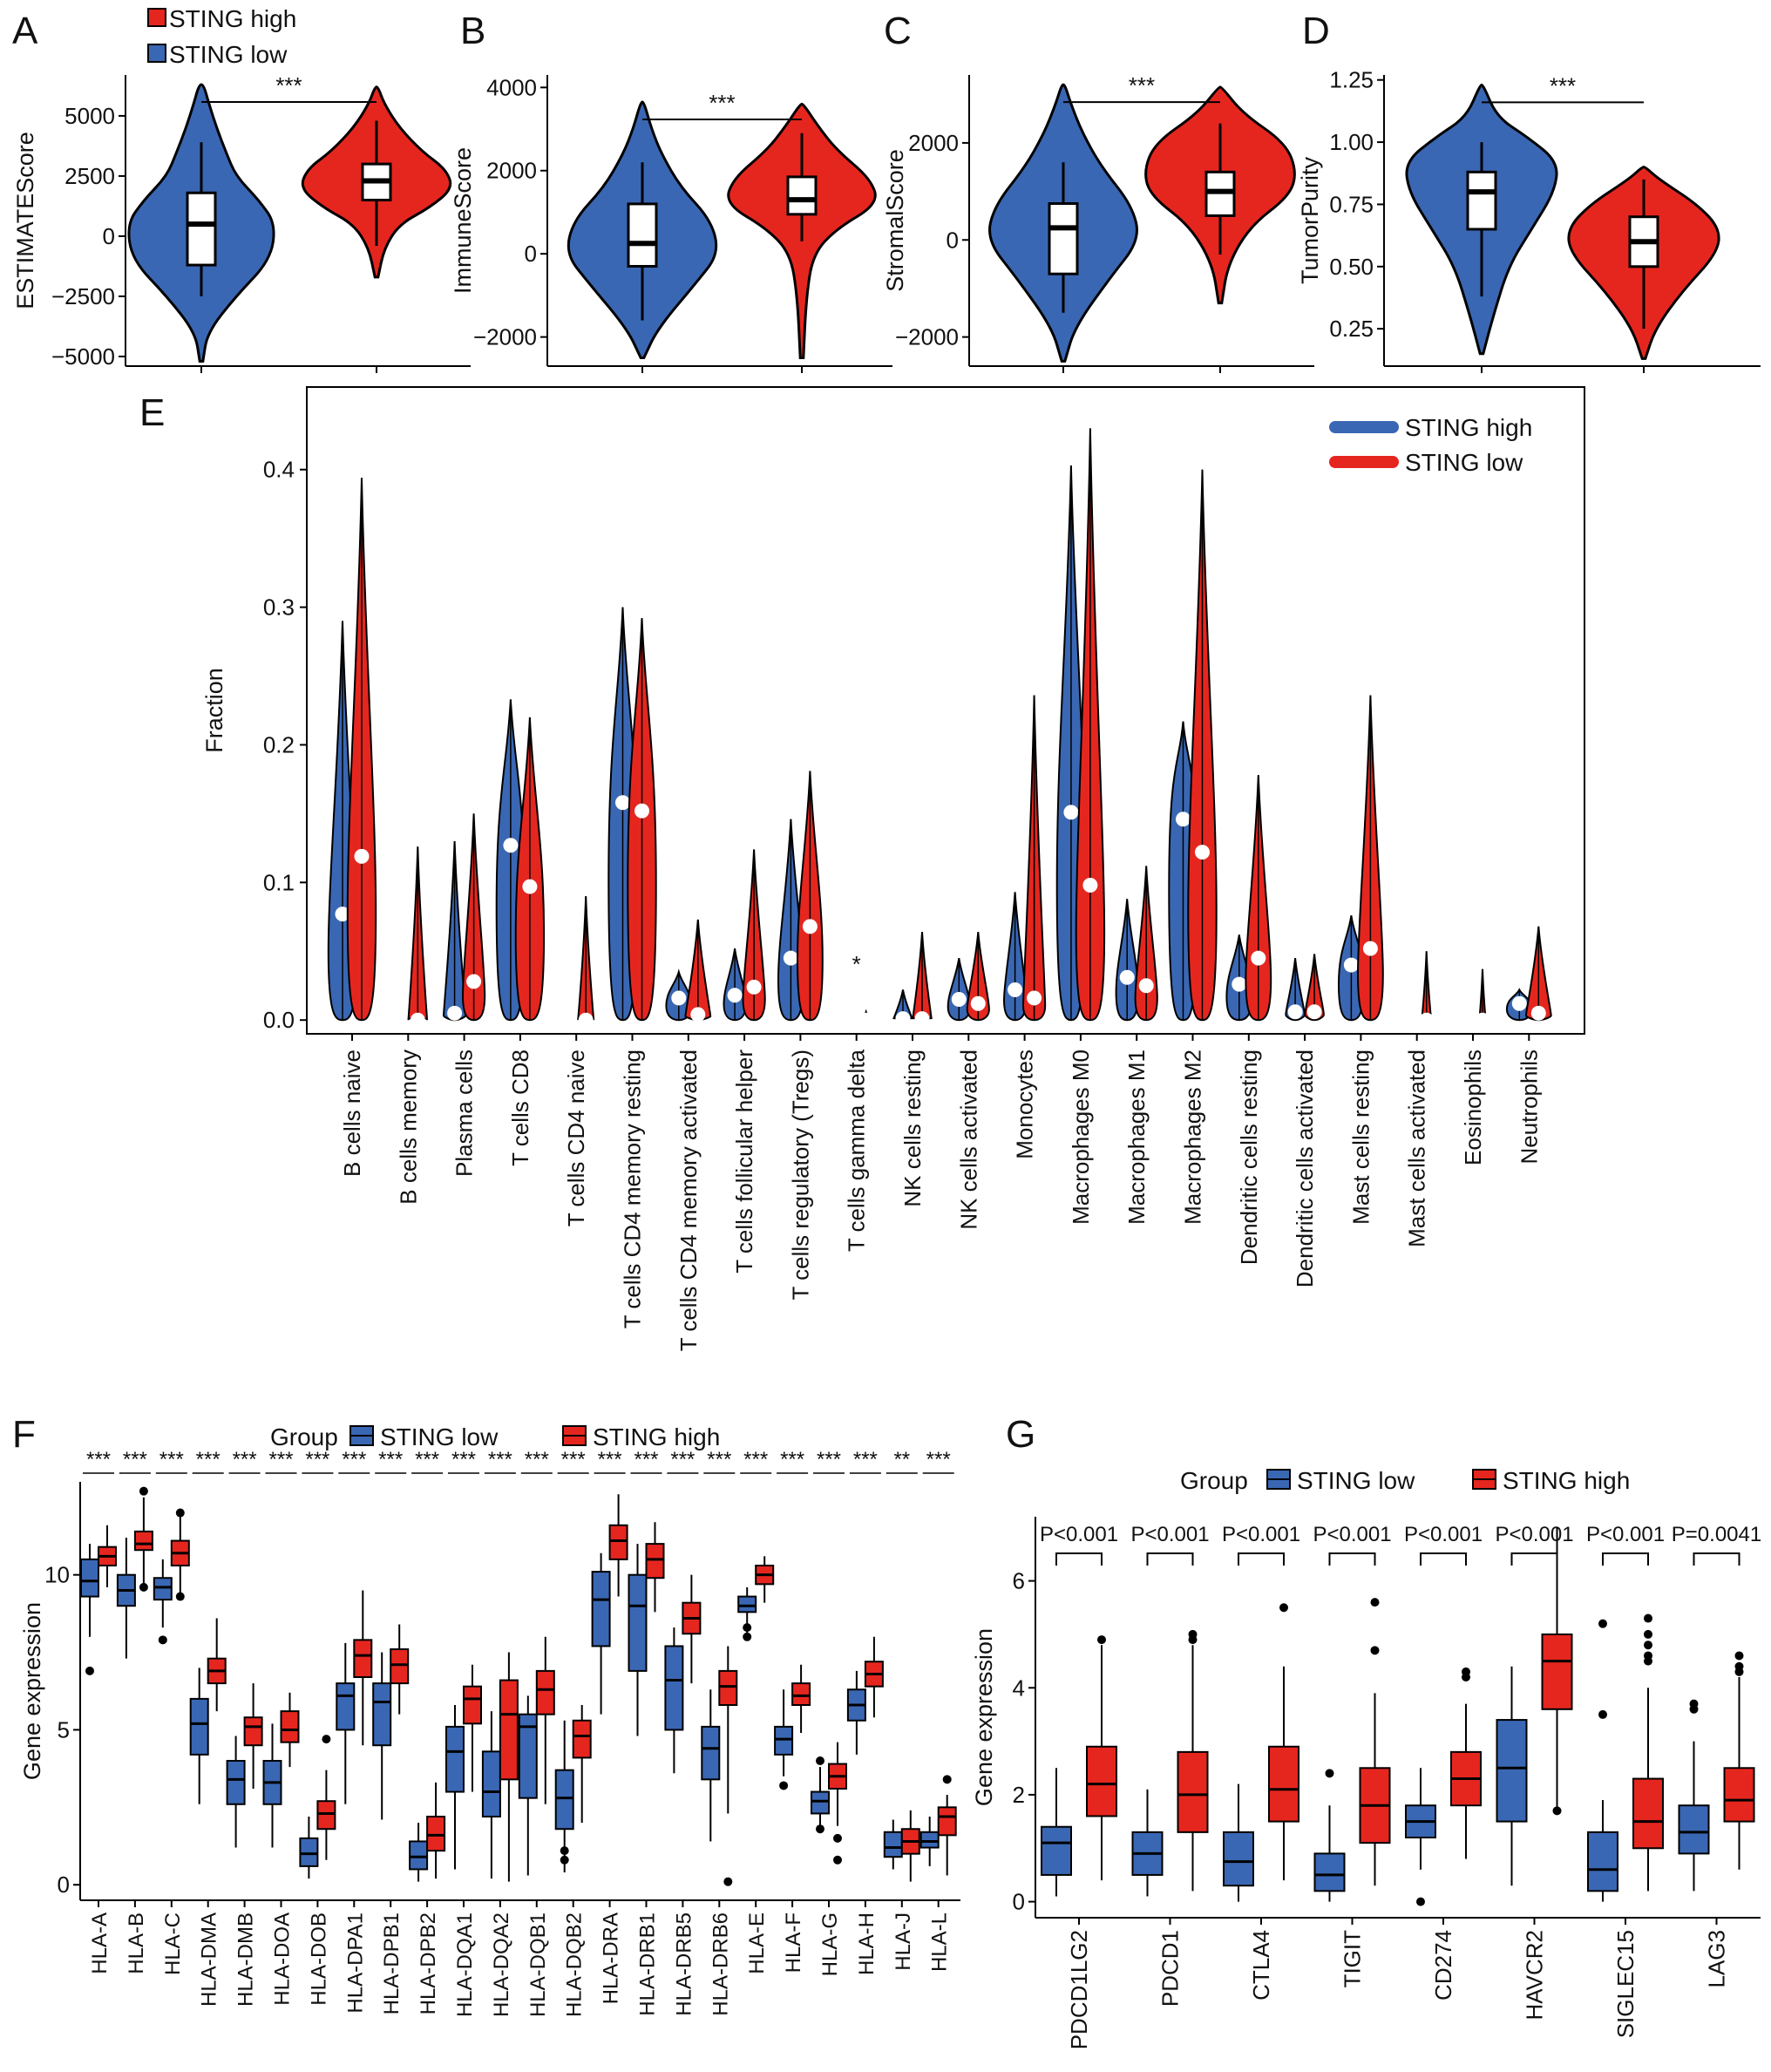 This screenshot has height=2072, width=1771. I want to click on x-tick-label-hla-l: HLA-L, so click(940, 1942).